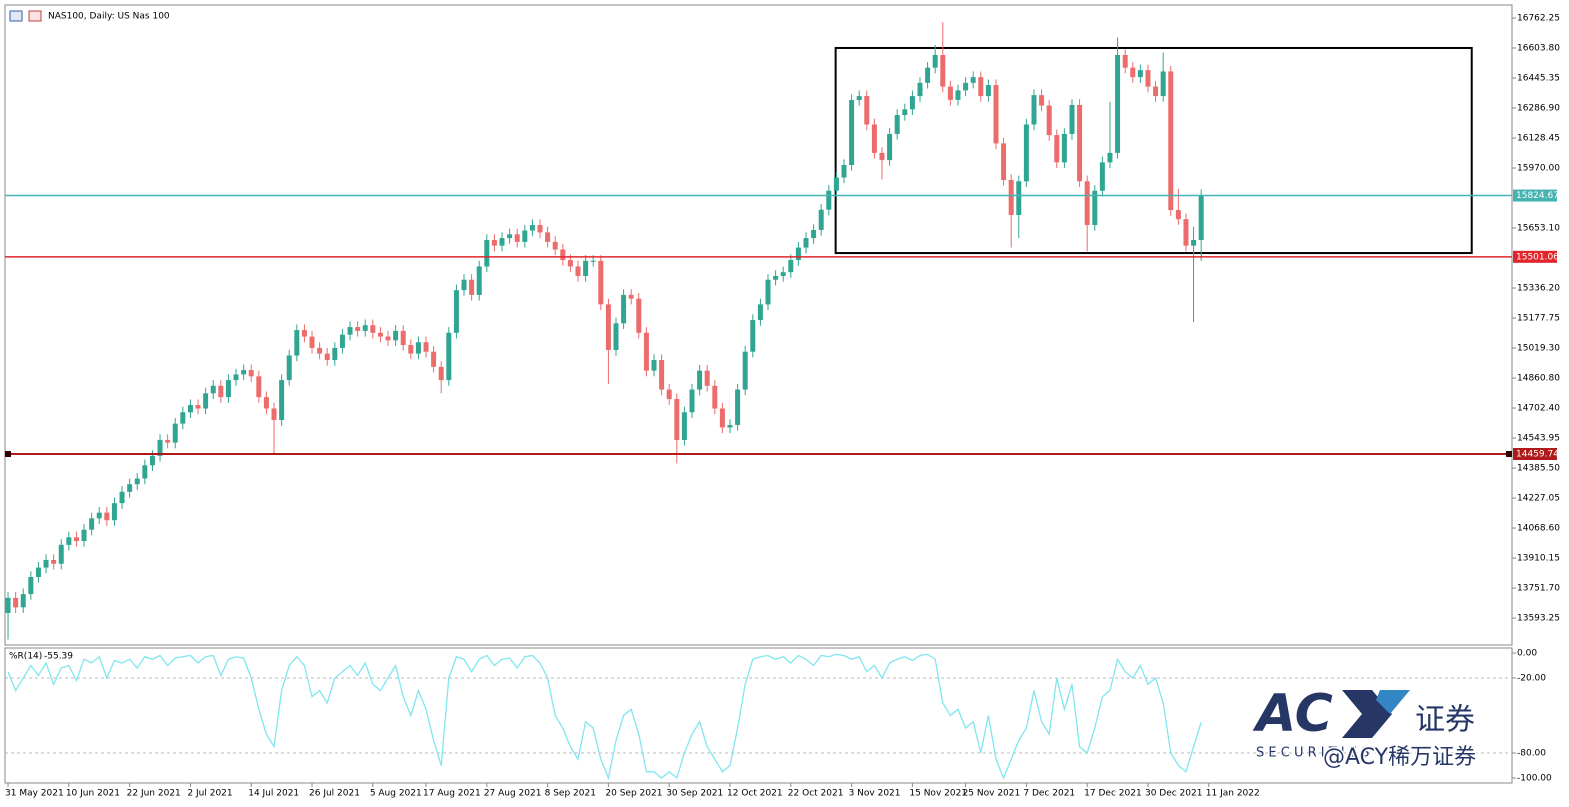  Describe the element at coordinates (1174, 794) in the screenshot. I see `x-tick-label: 30 Dec 2021` at that location.